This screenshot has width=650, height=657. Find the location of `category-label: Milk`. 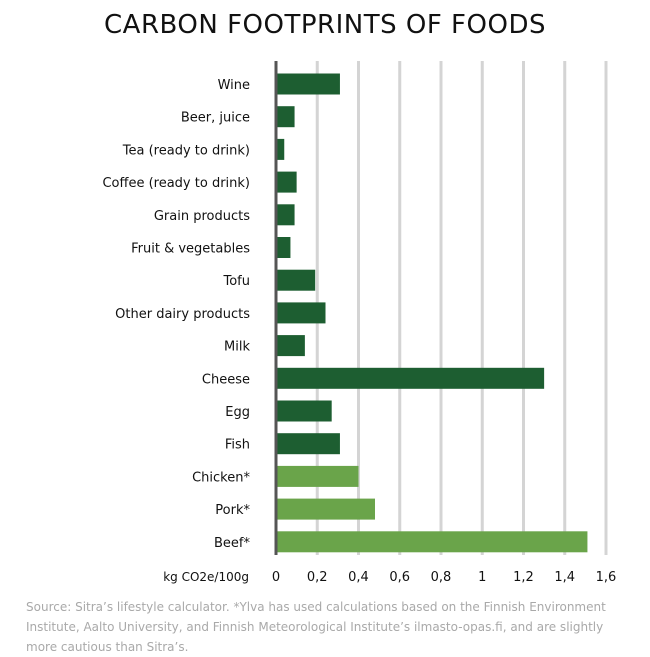

category-label: Milk is located at coordinates (237, 347).